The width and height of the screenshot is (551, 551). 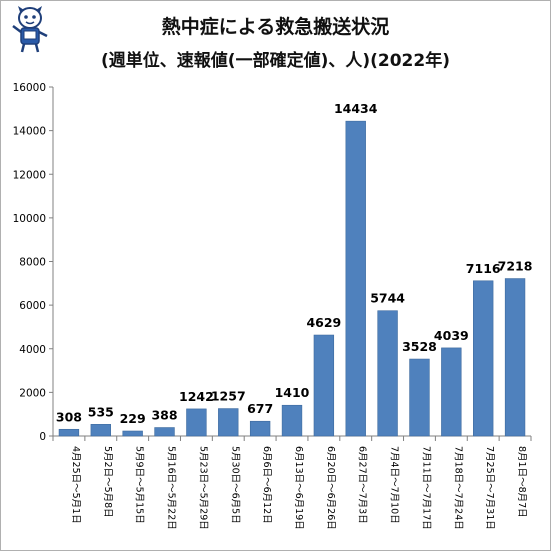 I want to click on y-tick-label: 4000, so click(x=32, y=350).